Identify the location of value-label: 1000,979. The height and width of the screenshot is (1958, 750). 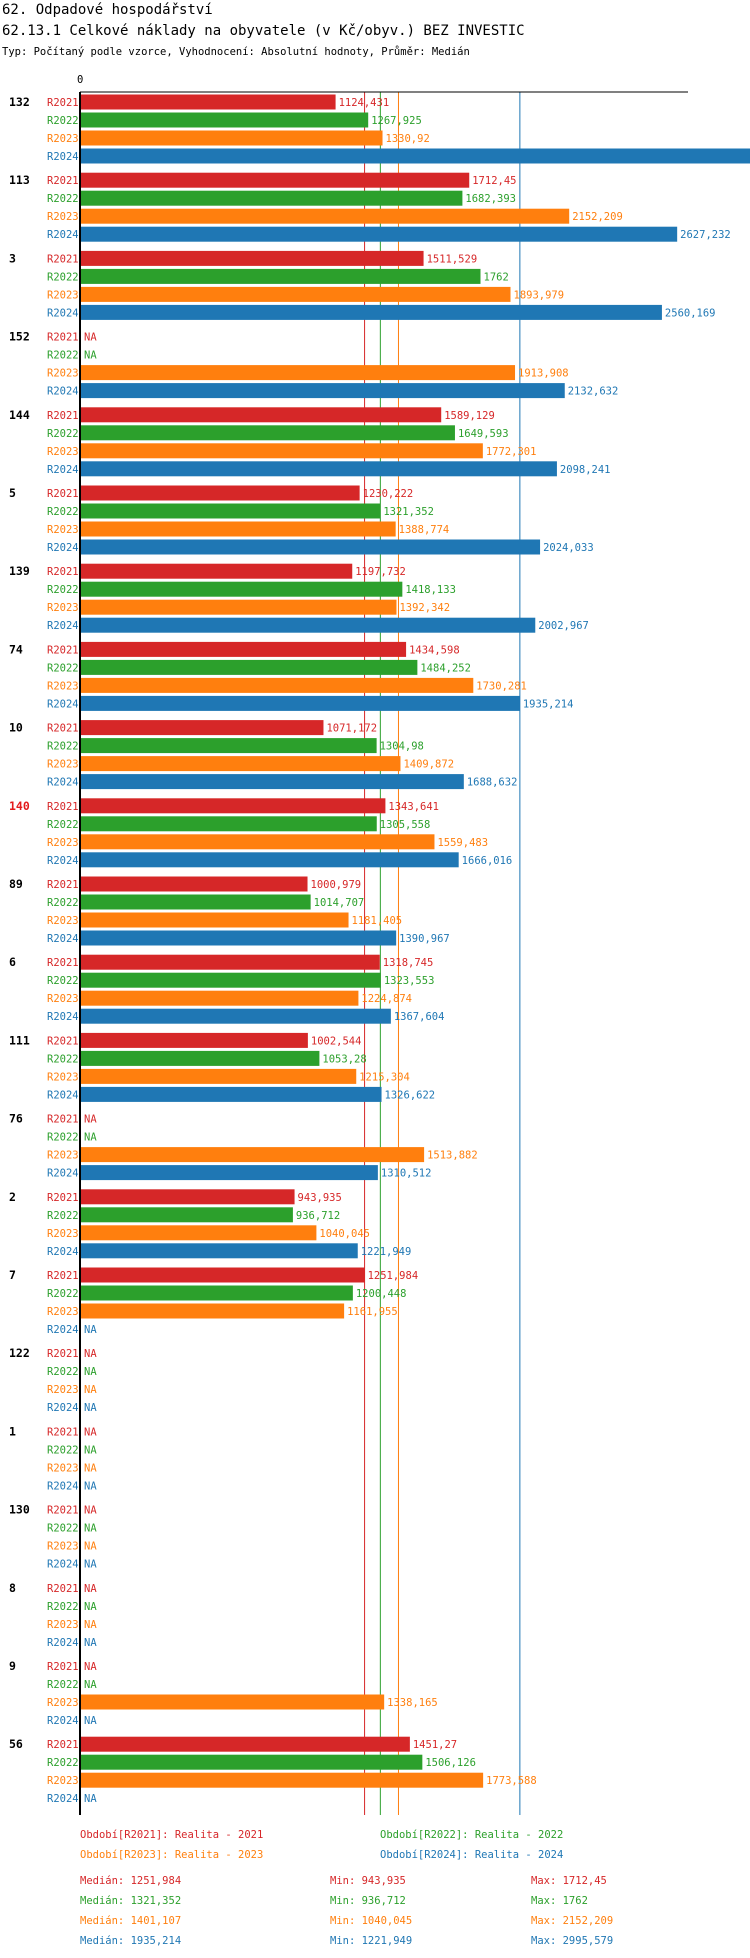
(336, 885).